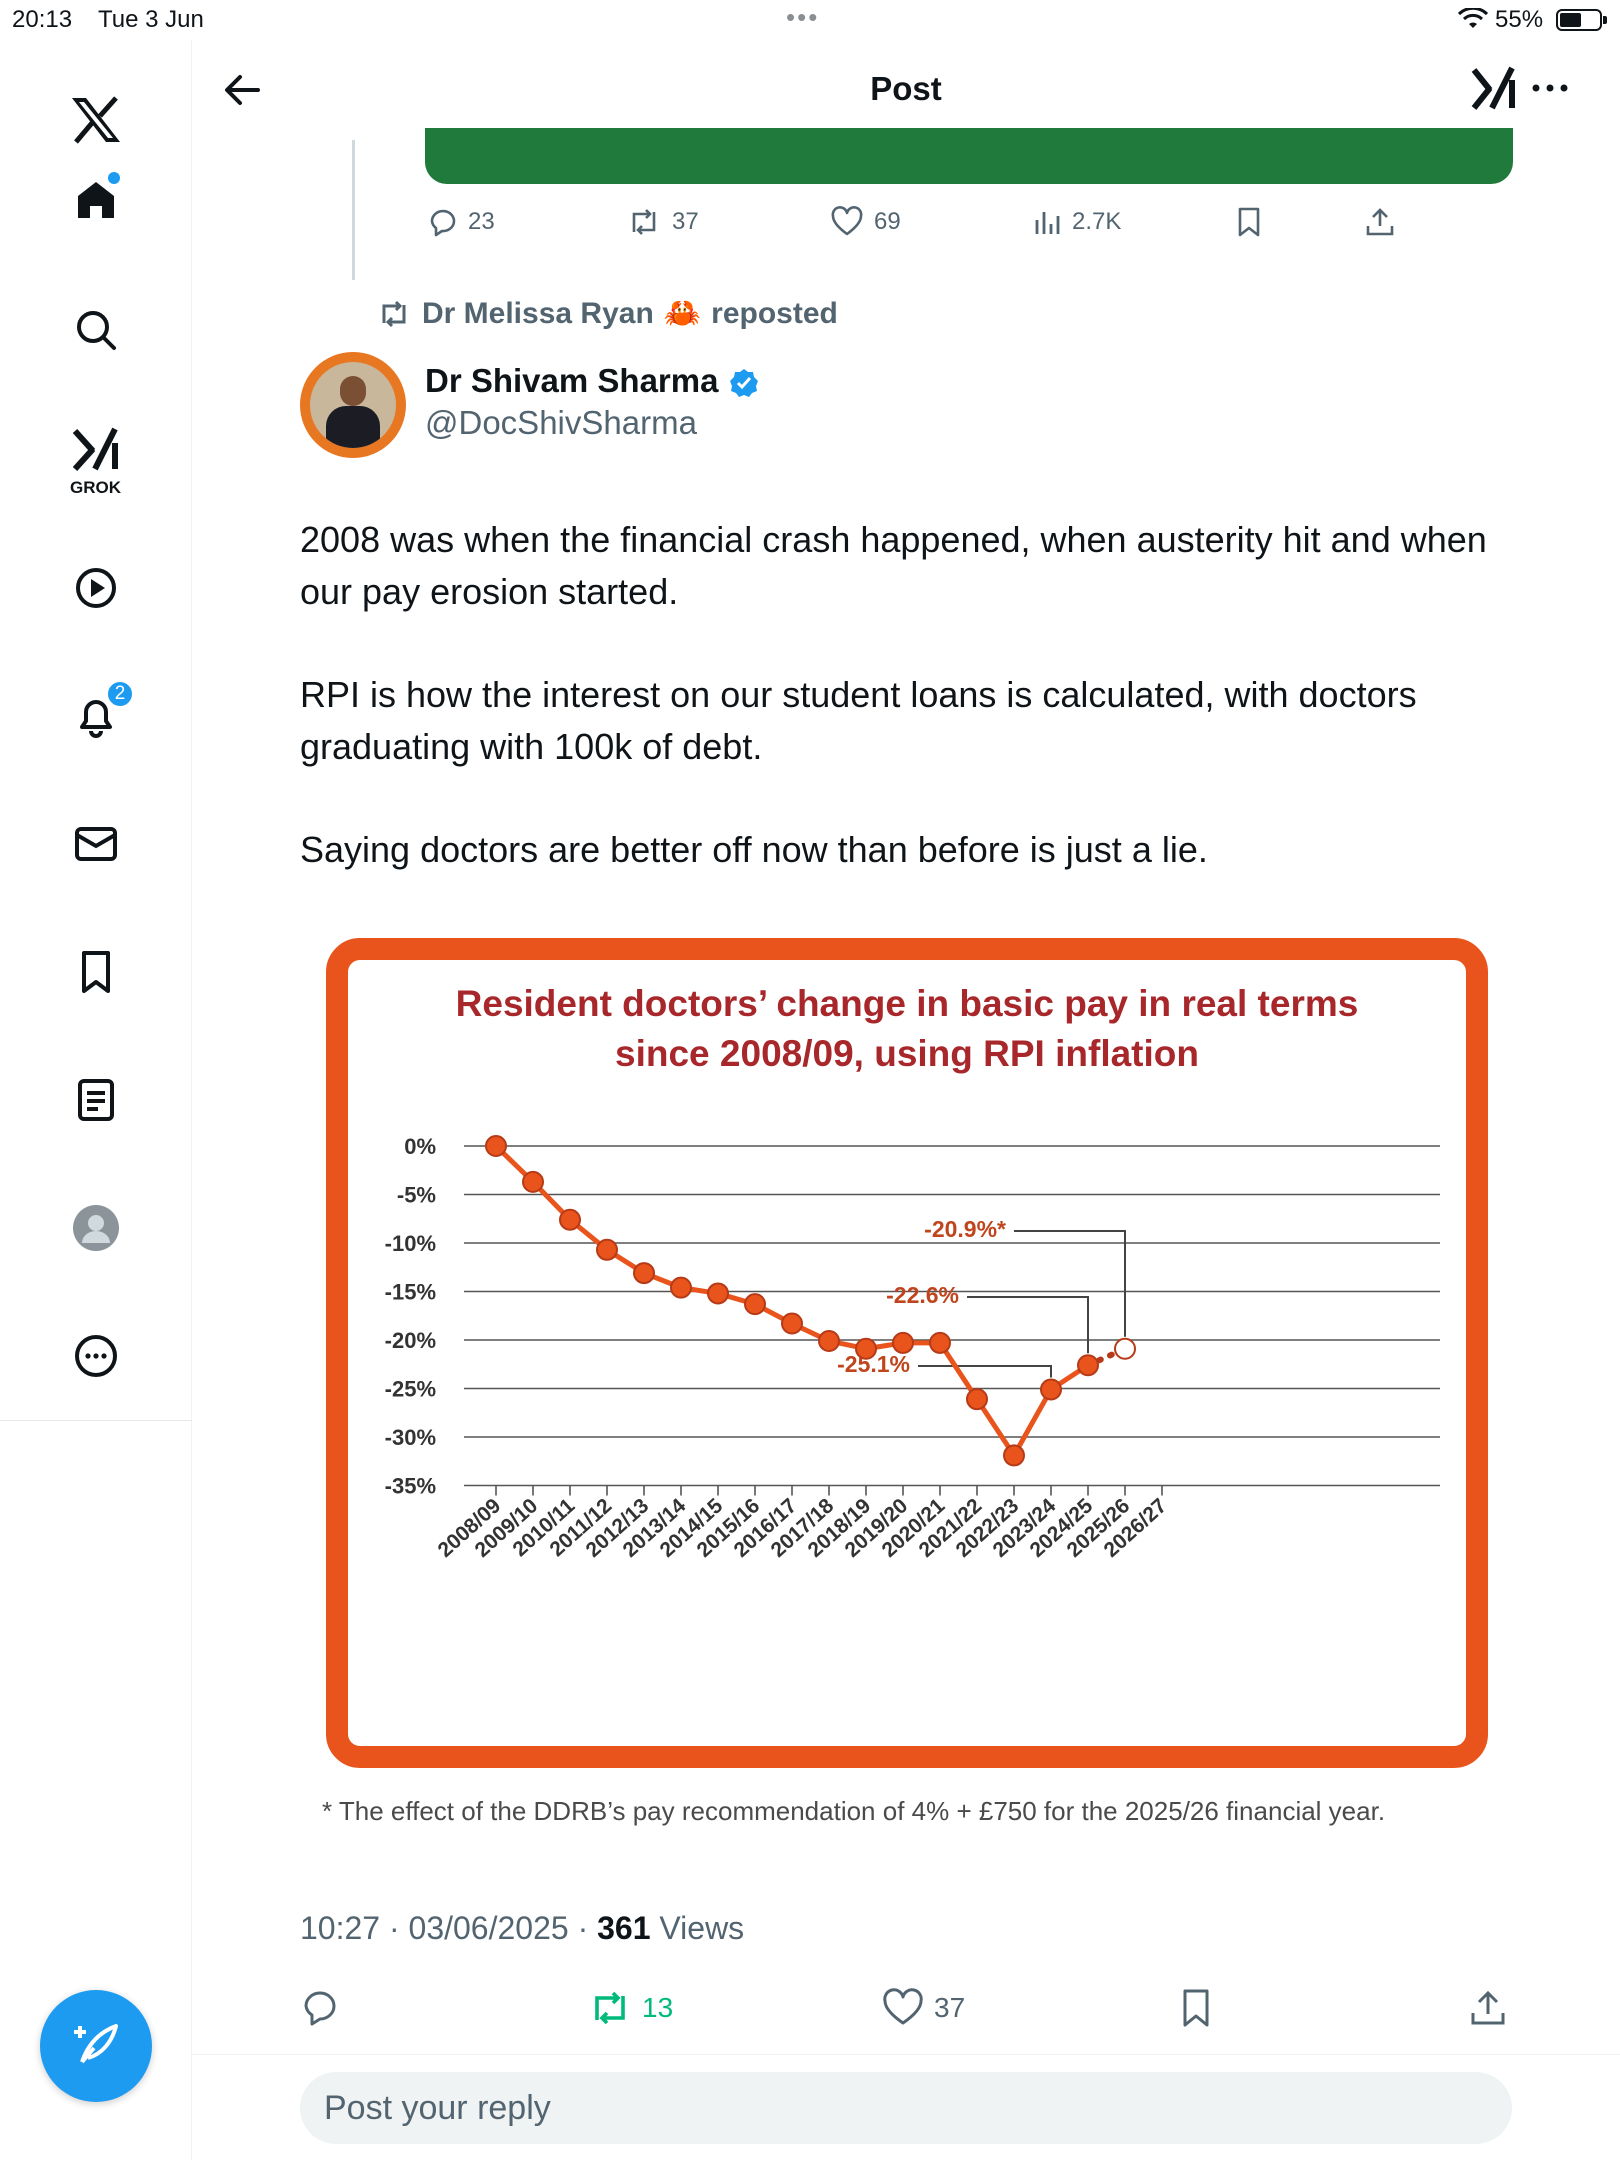  Describe the element at coordinates (410, 1437) in the screenshot. I see `y-tick-label: -30%` at that location.